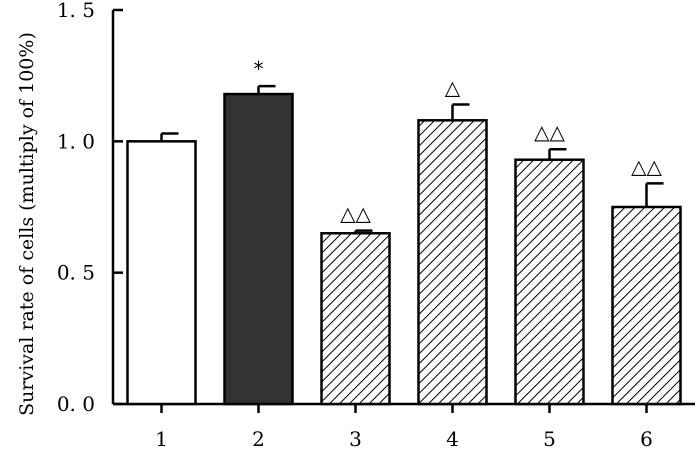 The image size is (700, 471). What do you see at coordinates (161, 439) in the screenshot?
I see `x-tick-label: 1` at bounding box center [161, 439].